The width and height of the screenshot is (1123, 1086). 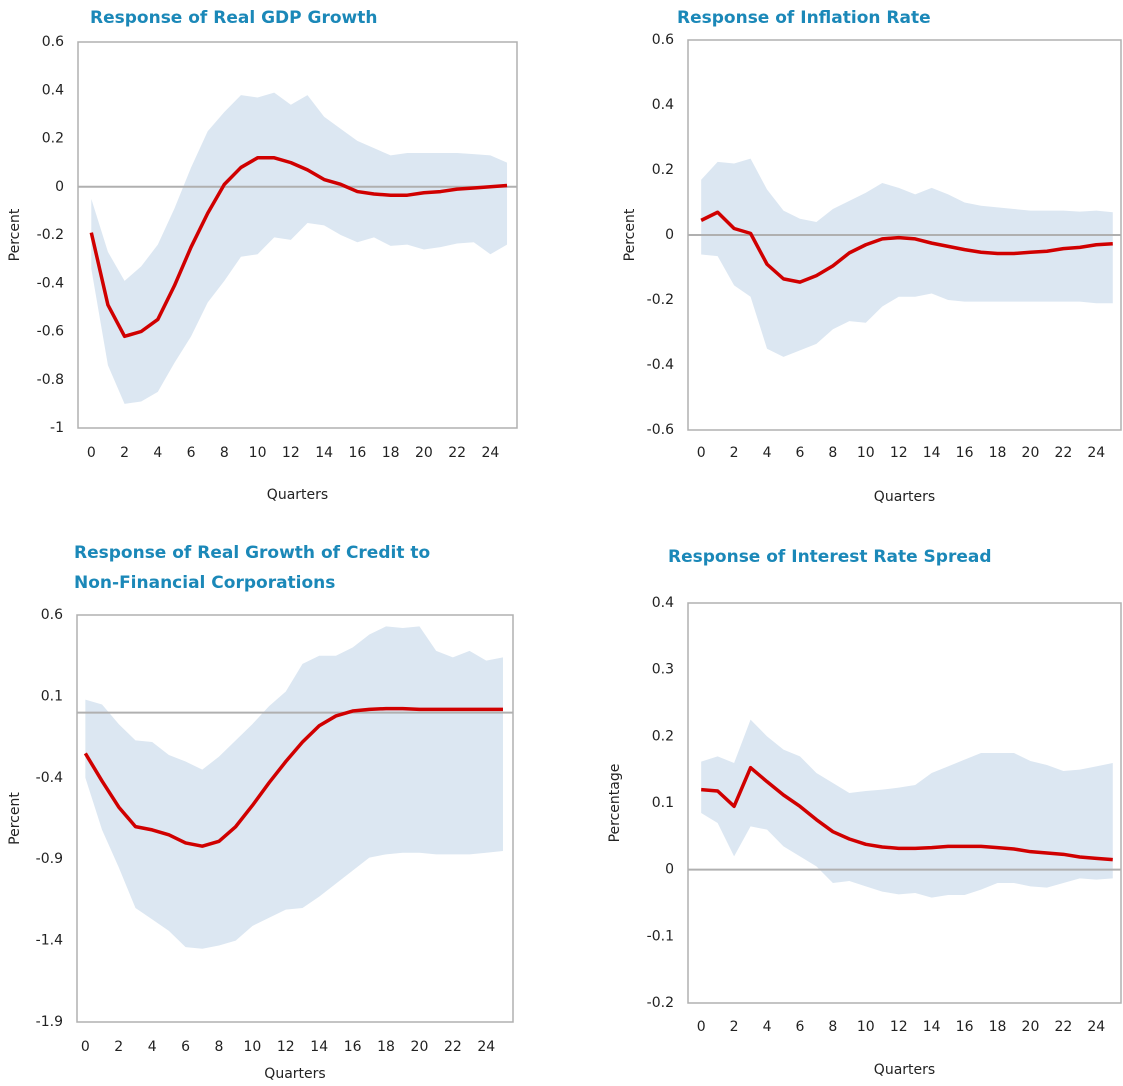 I want to click on chart-title: Response of Real GDP Growth, so click(x=233, y=18).